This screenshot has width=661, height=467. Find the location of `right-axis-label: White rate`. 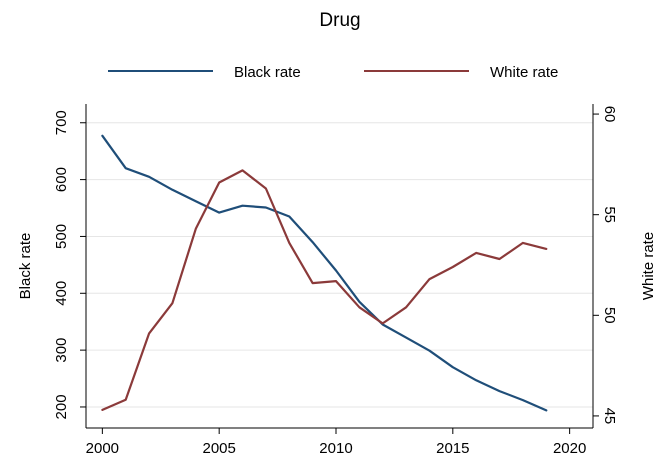

right-axis-label: White rate is located at coordinates (648, 266).